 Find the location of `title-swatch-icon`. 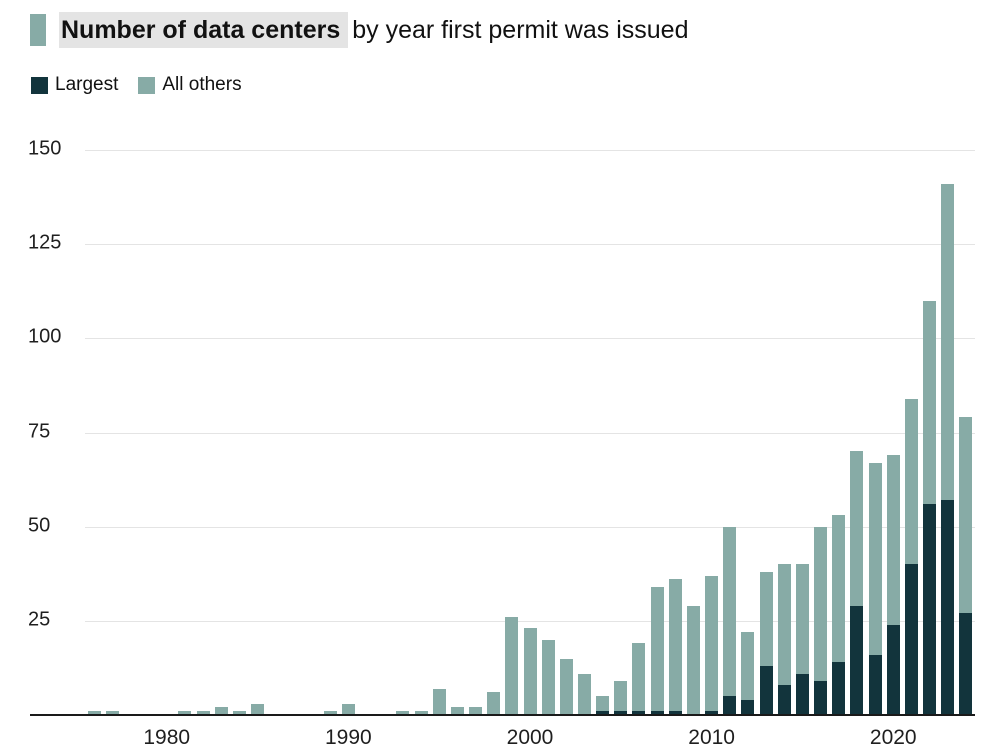

title-swatch-icon is located at coordinates (38, 30).